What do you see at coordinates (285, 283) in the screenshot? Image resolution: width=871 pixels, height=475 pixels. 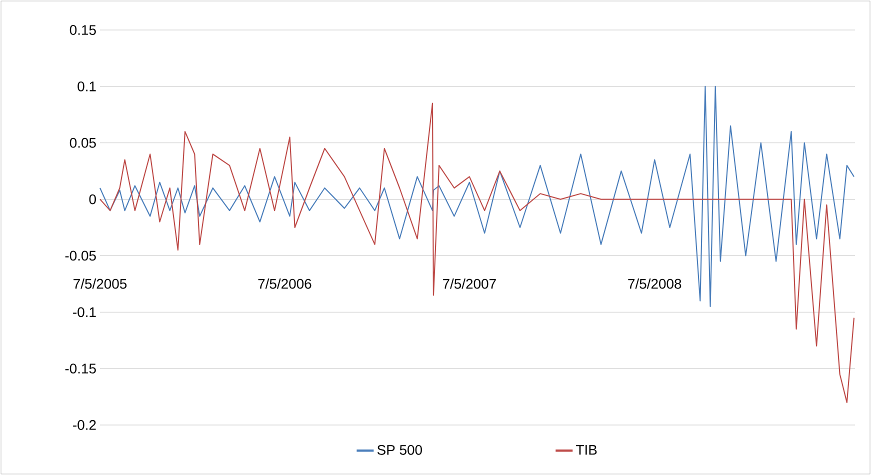 I see `x-tick-label: 7/5/2006` at bounding box center [285, 283].